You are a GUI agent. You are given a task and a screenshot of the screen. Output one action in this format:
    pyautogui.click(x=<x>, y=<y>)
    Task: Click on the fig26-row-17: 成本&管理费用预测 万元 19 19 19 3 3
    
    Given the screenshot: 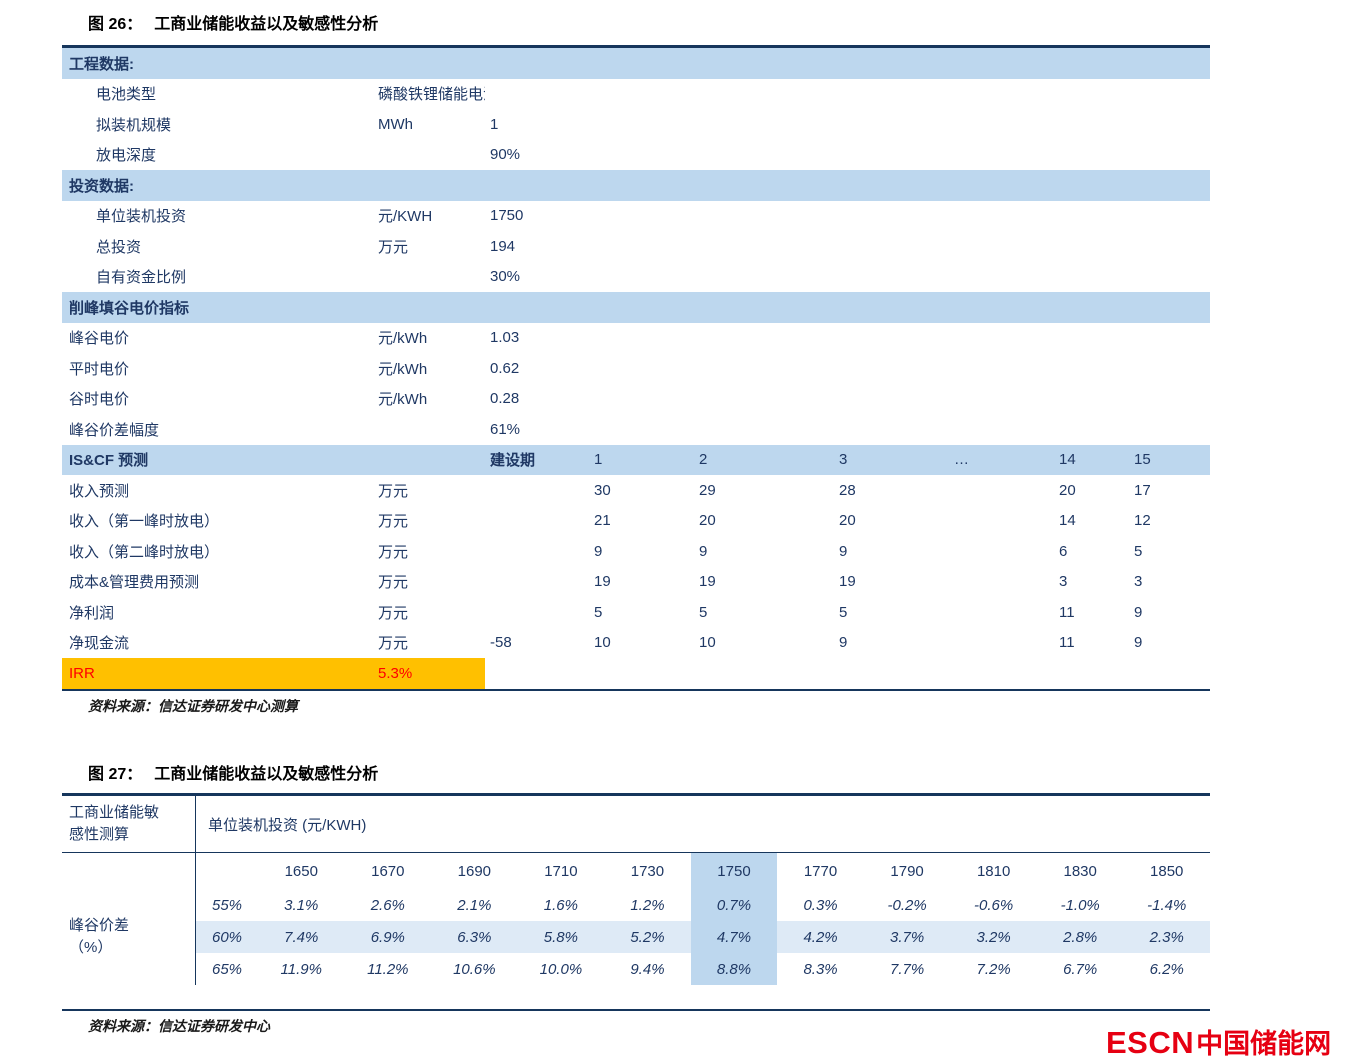 What is the action you would take?
    pyautogui.click(x=636, y=582)
    